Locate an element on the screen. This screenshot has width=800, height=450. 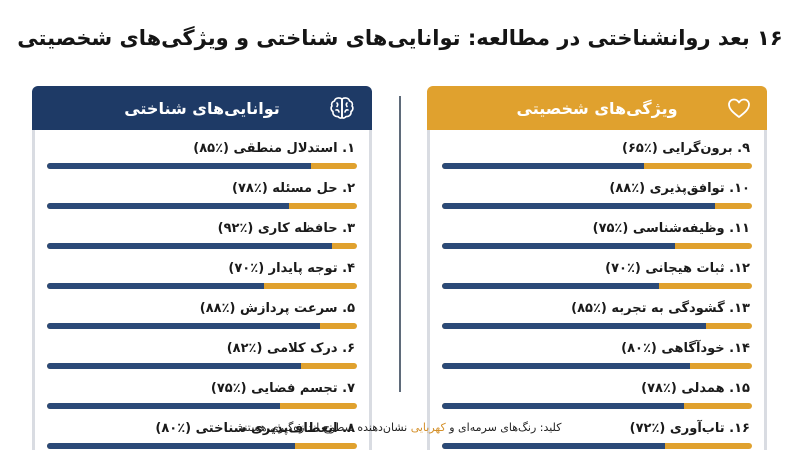
bar-value-label: (۸۵٪) is located at coordinates (589, 308).